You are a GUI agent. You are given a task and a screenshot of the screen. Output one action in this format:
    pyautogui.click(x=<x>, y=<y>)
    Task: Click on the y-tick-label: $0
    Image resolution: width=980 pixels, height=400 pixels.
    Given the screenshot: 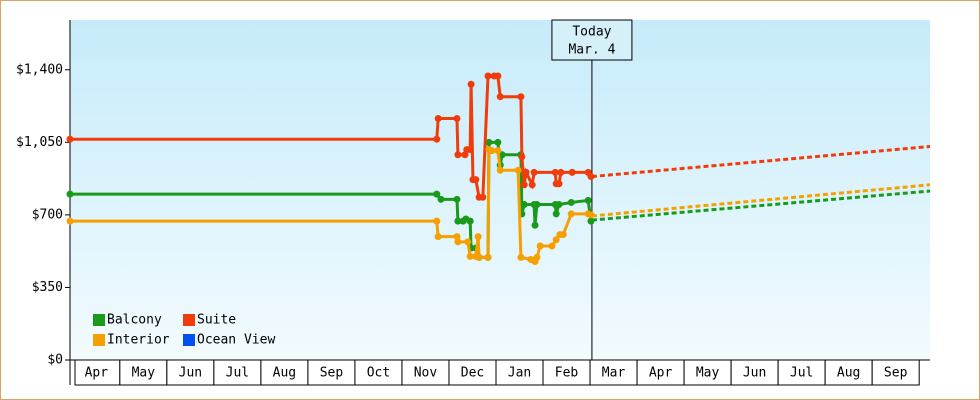 What is the action you would take?
    pyautogui.click(x=55, y=360)
    